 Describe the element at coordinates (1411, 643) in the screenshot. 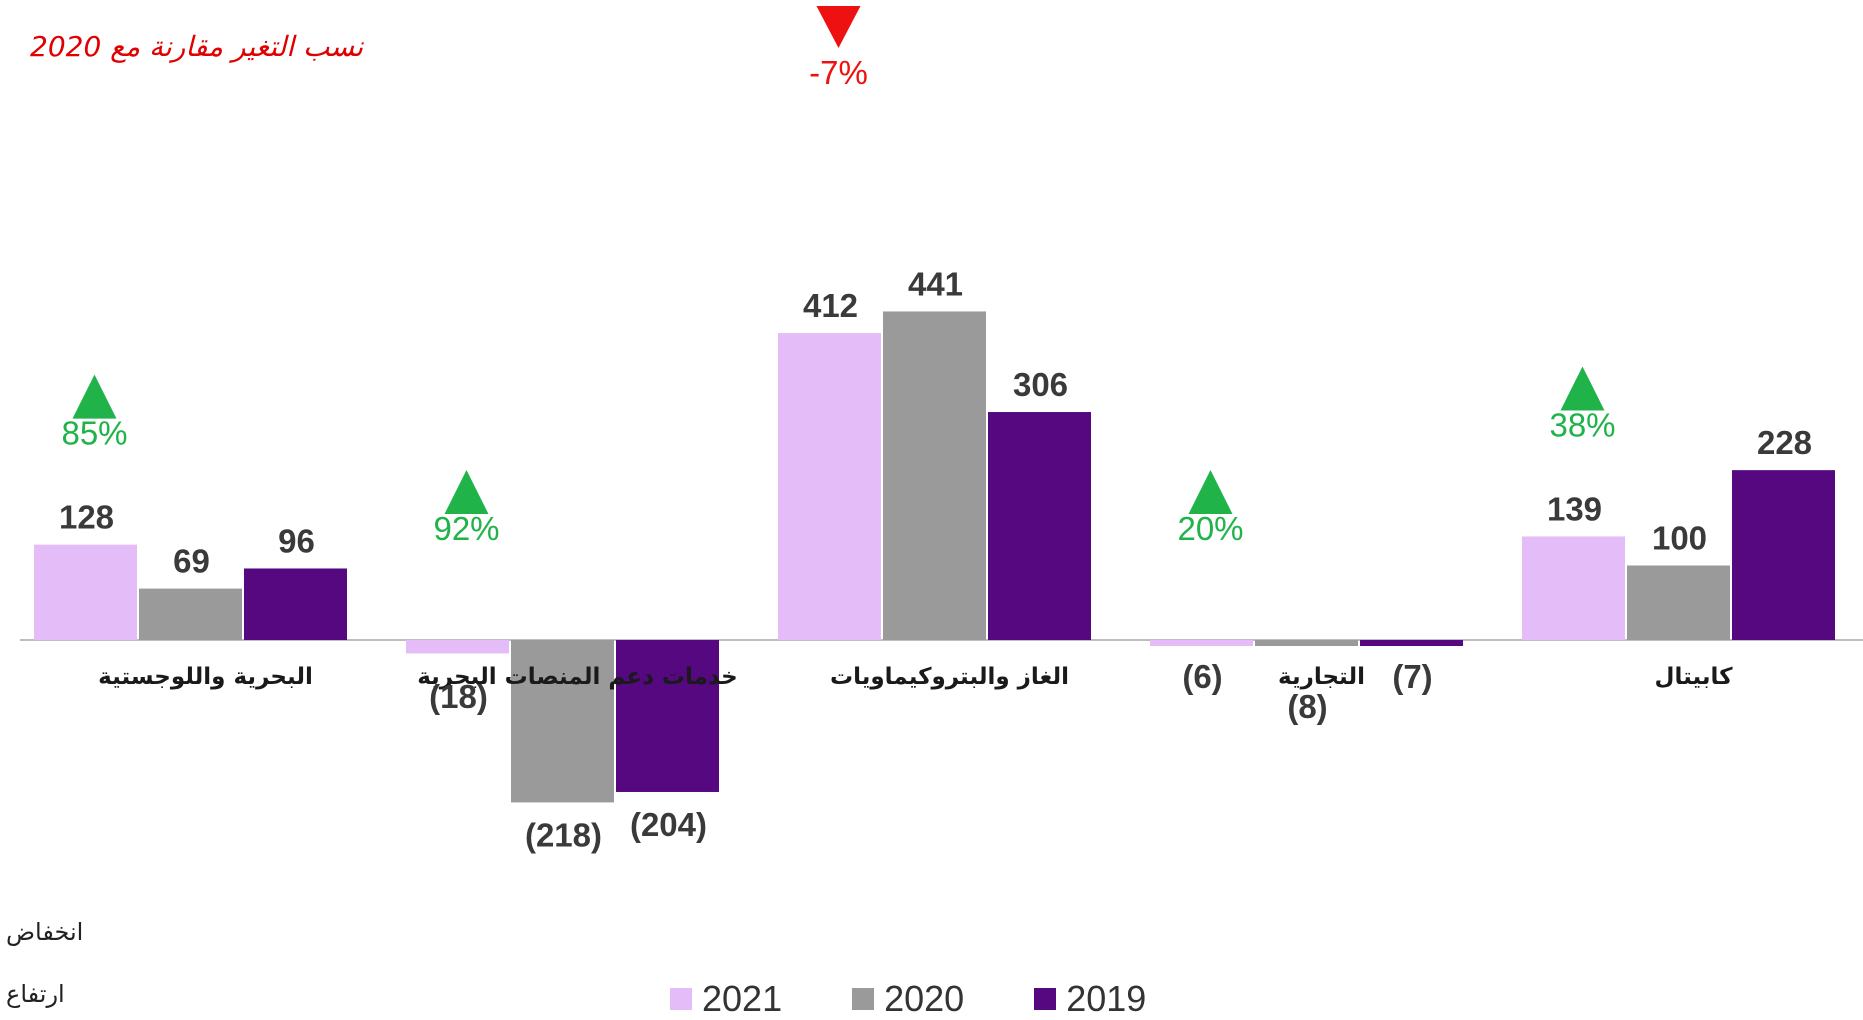

I see `bar-2019-cat3` at that location.